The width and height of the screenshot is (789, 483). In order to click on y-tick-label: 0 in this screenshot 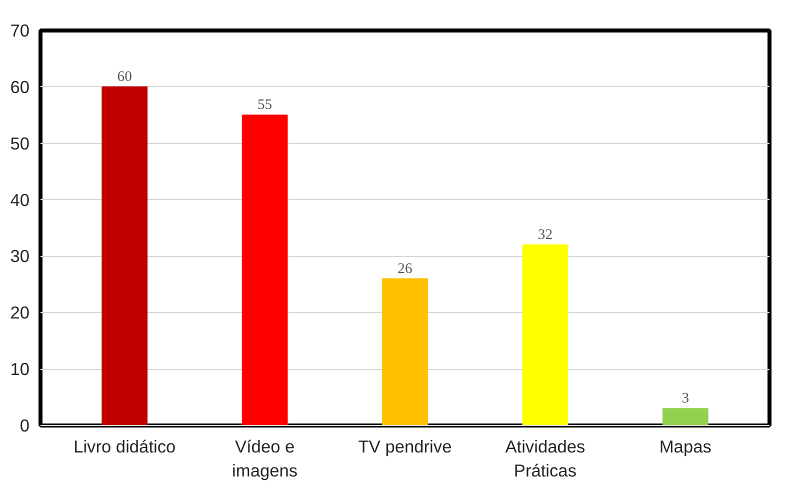, I will do `click(25, 426)`.